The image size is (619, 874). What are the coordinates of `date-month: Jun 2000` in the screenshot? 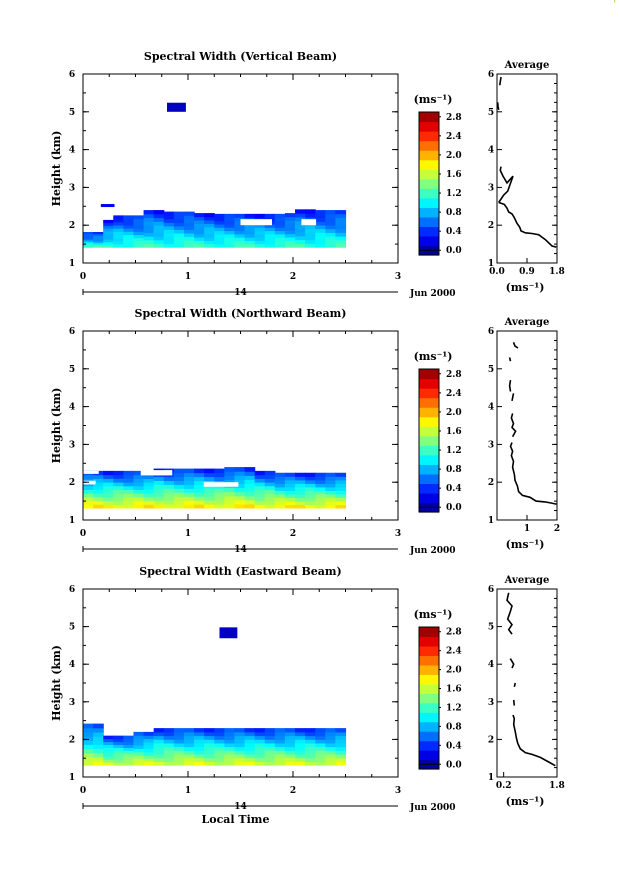 It's located at (432, 294).